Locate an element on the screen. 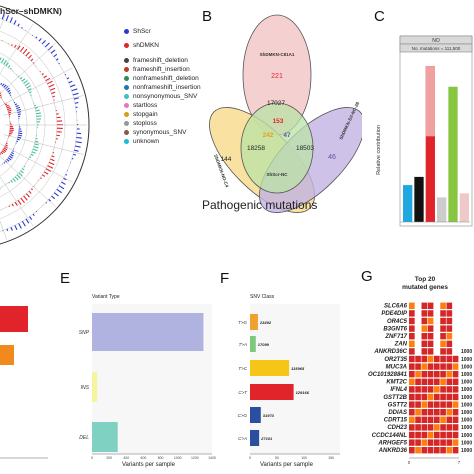 The height and width of the screenshot is (474, 474). panel-c-header: NO is located at coordinates (436, 41).